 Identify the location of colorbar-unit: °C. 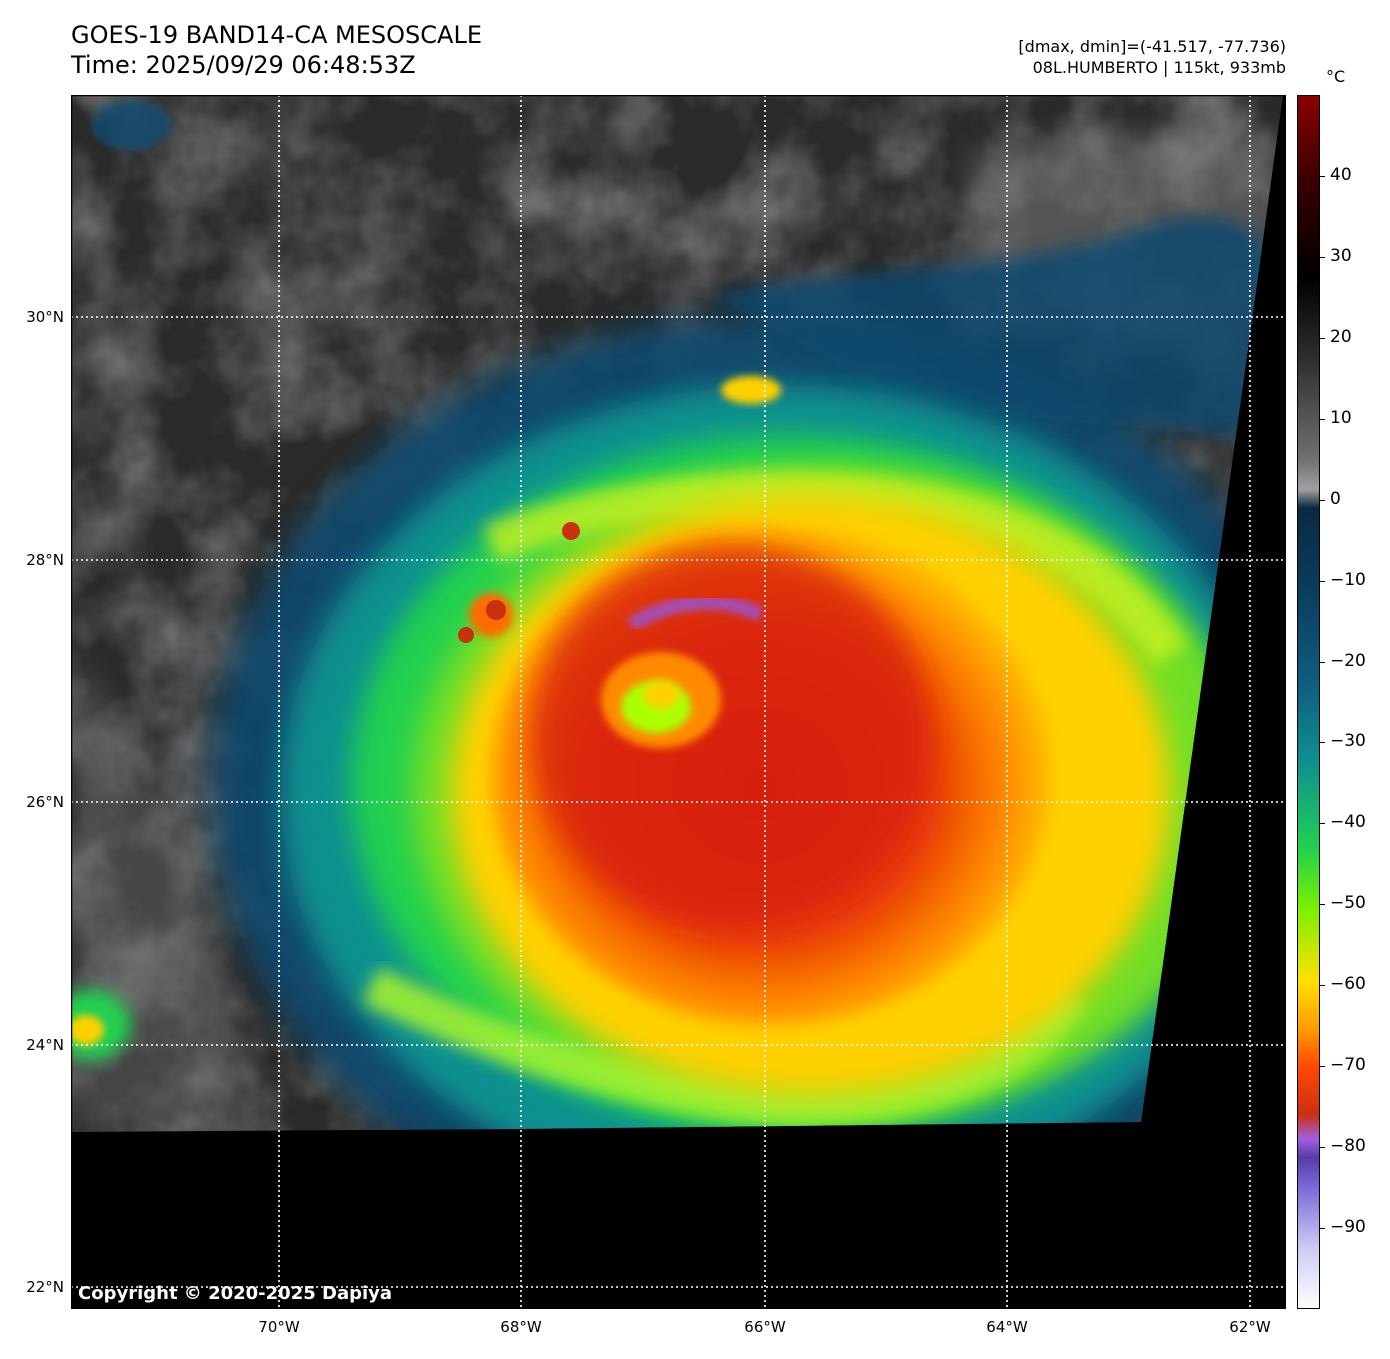
(1336, 76).